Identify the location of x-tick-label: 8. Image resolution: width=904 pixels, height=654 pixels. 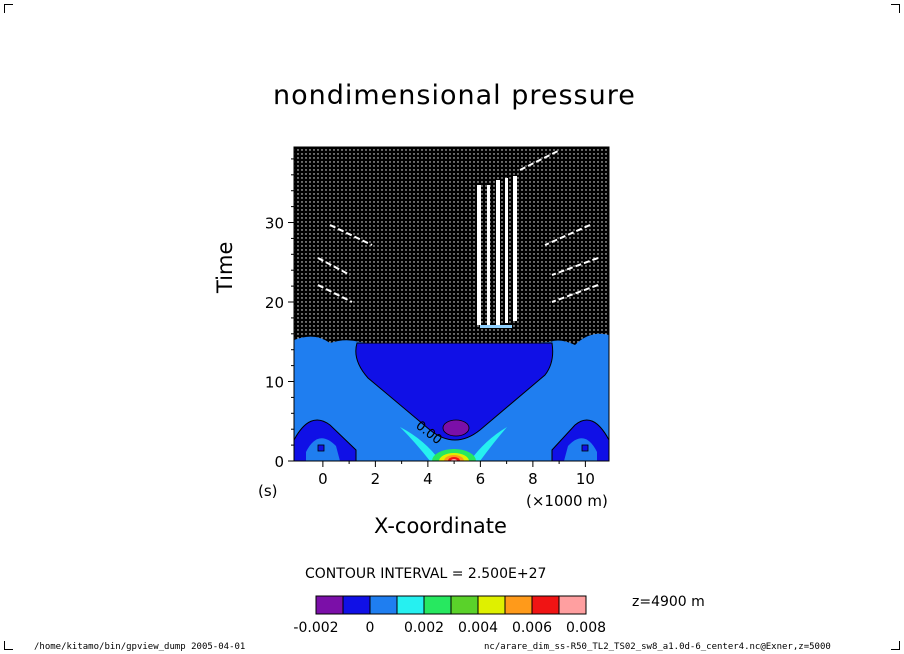
(533, 479).